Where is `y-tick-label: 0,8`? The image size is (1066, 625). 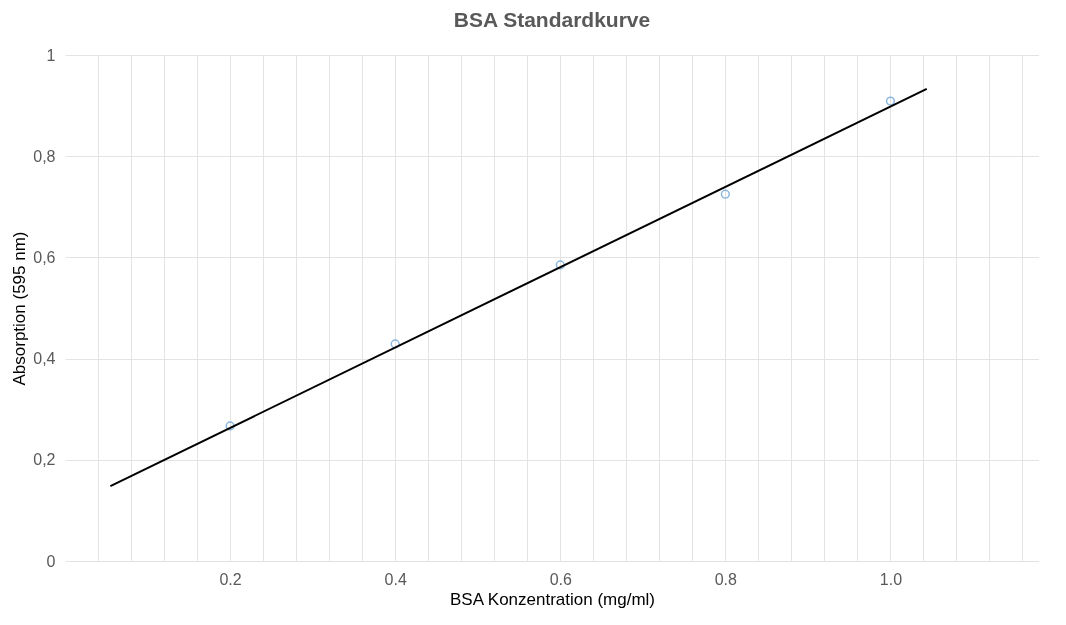 y-tick-label: 0,8 is located at coordinates (44, 156).